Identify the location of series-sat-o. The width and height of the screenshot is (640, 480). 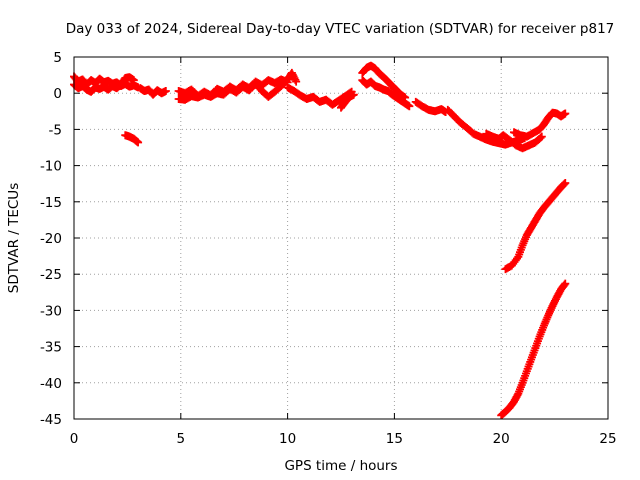
(535, 226).